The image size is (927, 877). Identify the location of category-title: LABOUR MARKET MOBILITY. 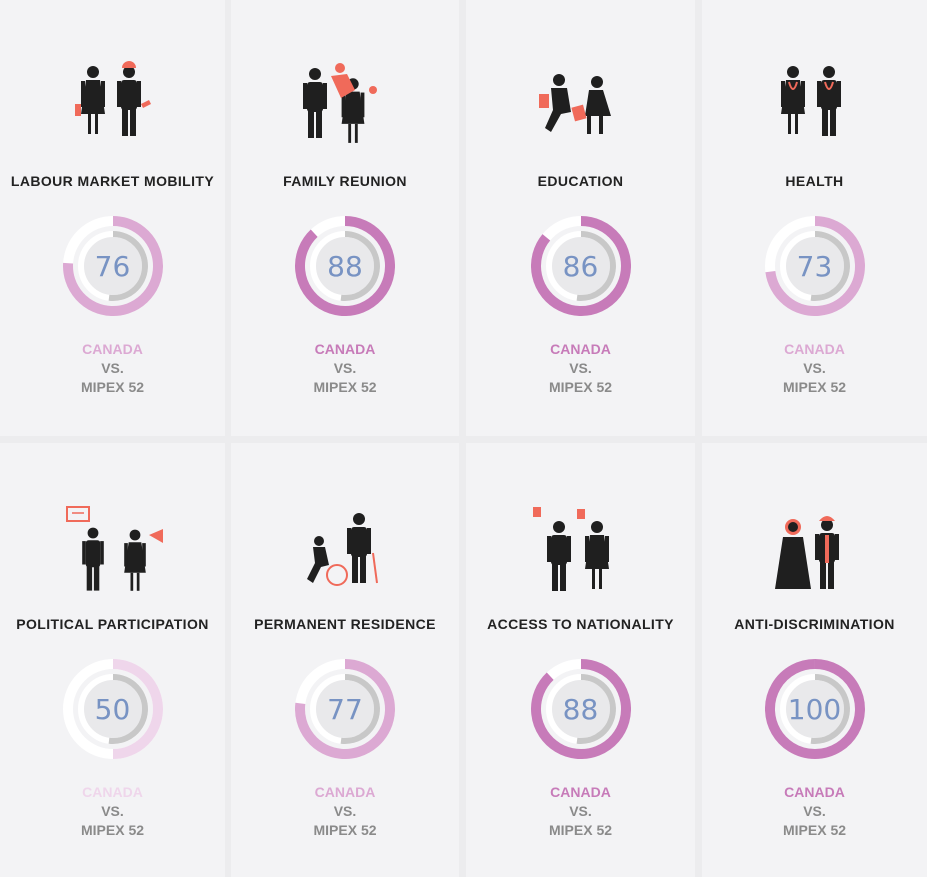
(112, 181).